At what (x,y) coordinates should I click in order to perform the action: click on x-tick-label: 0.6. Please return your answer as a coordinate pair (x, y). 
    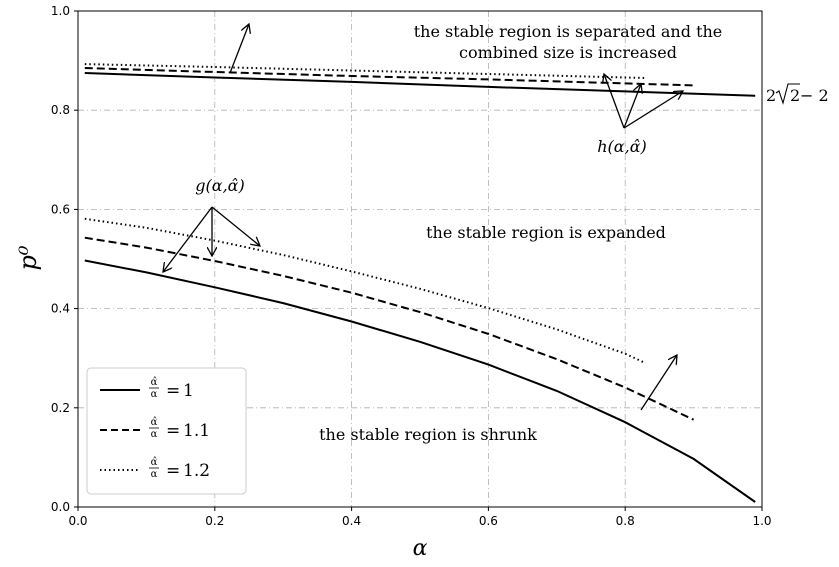
    Looking at the image, I should click on (488, 521).